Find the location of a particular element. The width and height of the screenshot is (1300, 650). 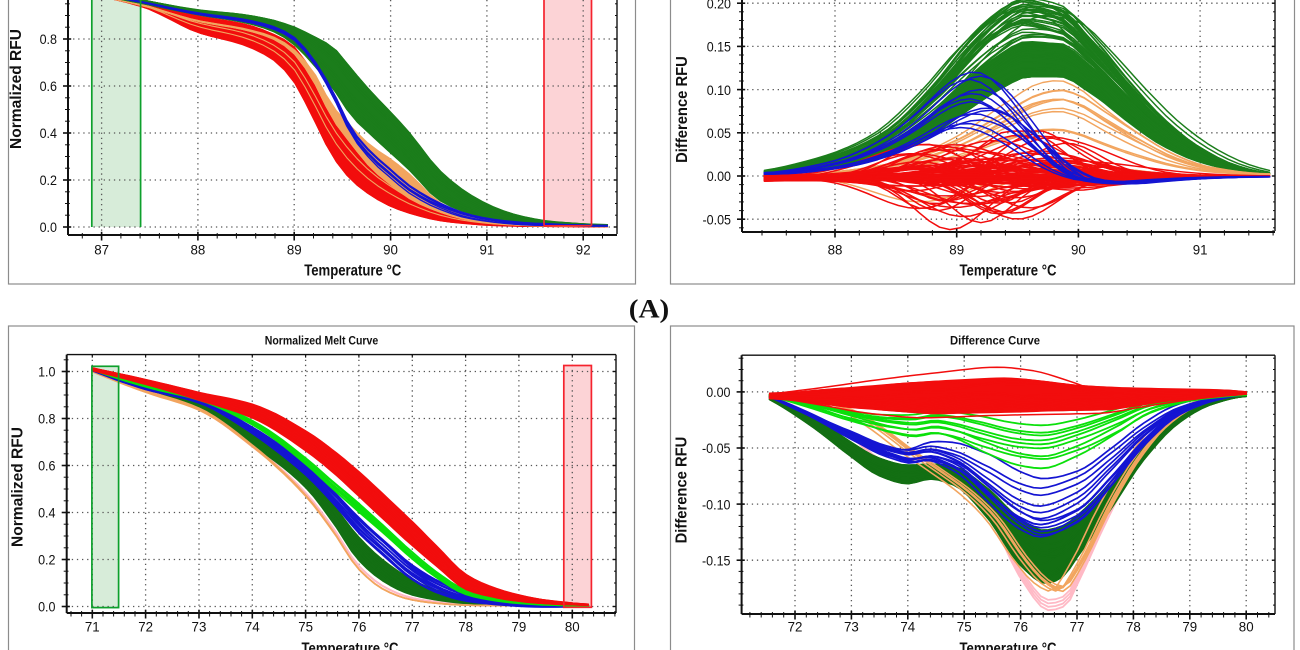

svg-text: (A) is located at coordinates (649, 309).